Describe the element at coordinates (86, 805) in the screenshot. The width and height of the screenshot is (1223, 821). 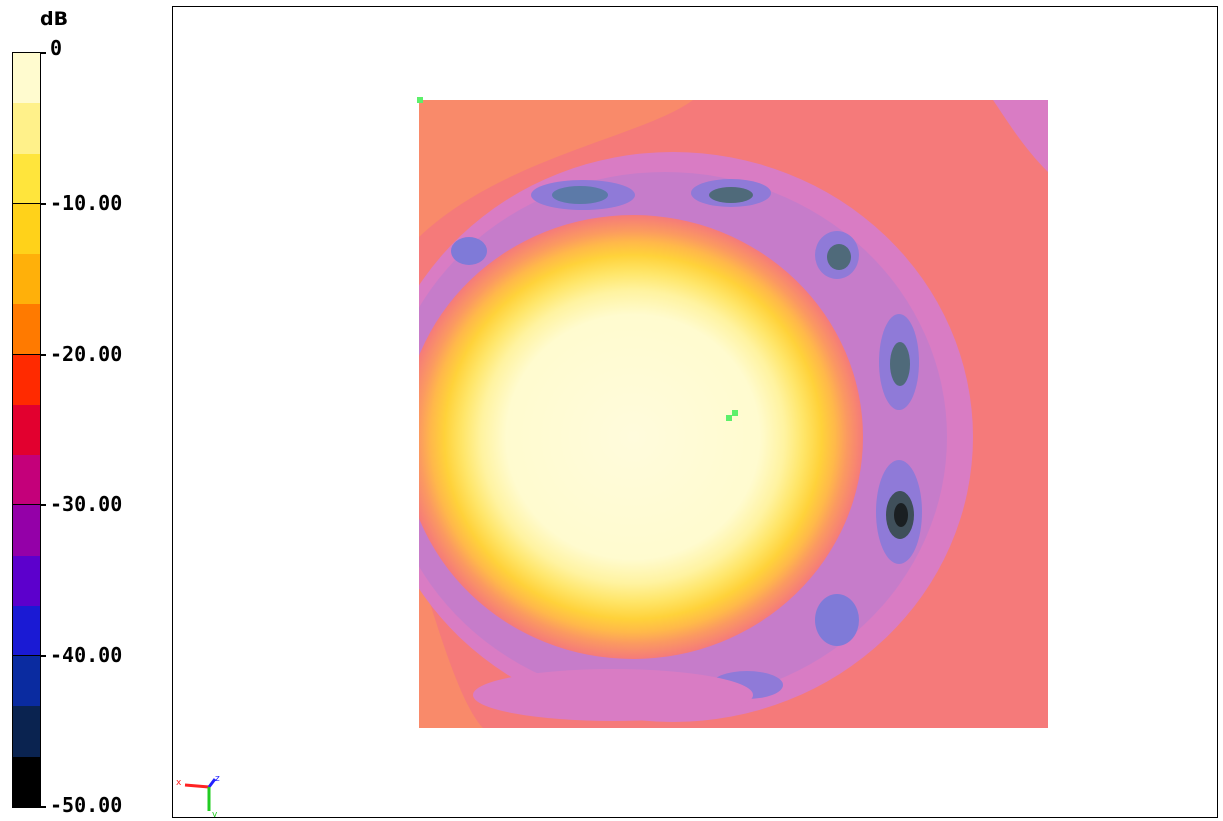
I see `colorbar-tick-label: -50.00` at that location.